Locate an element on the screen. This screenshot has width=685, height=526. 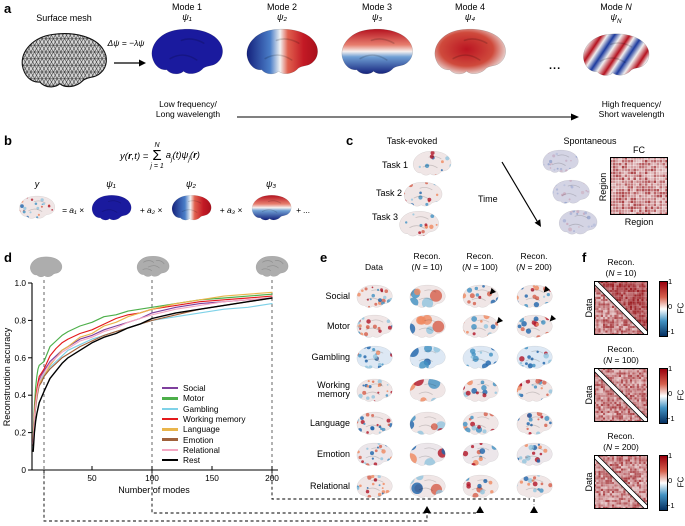
legend-label: Working memory is located at coordinates (214, 419).